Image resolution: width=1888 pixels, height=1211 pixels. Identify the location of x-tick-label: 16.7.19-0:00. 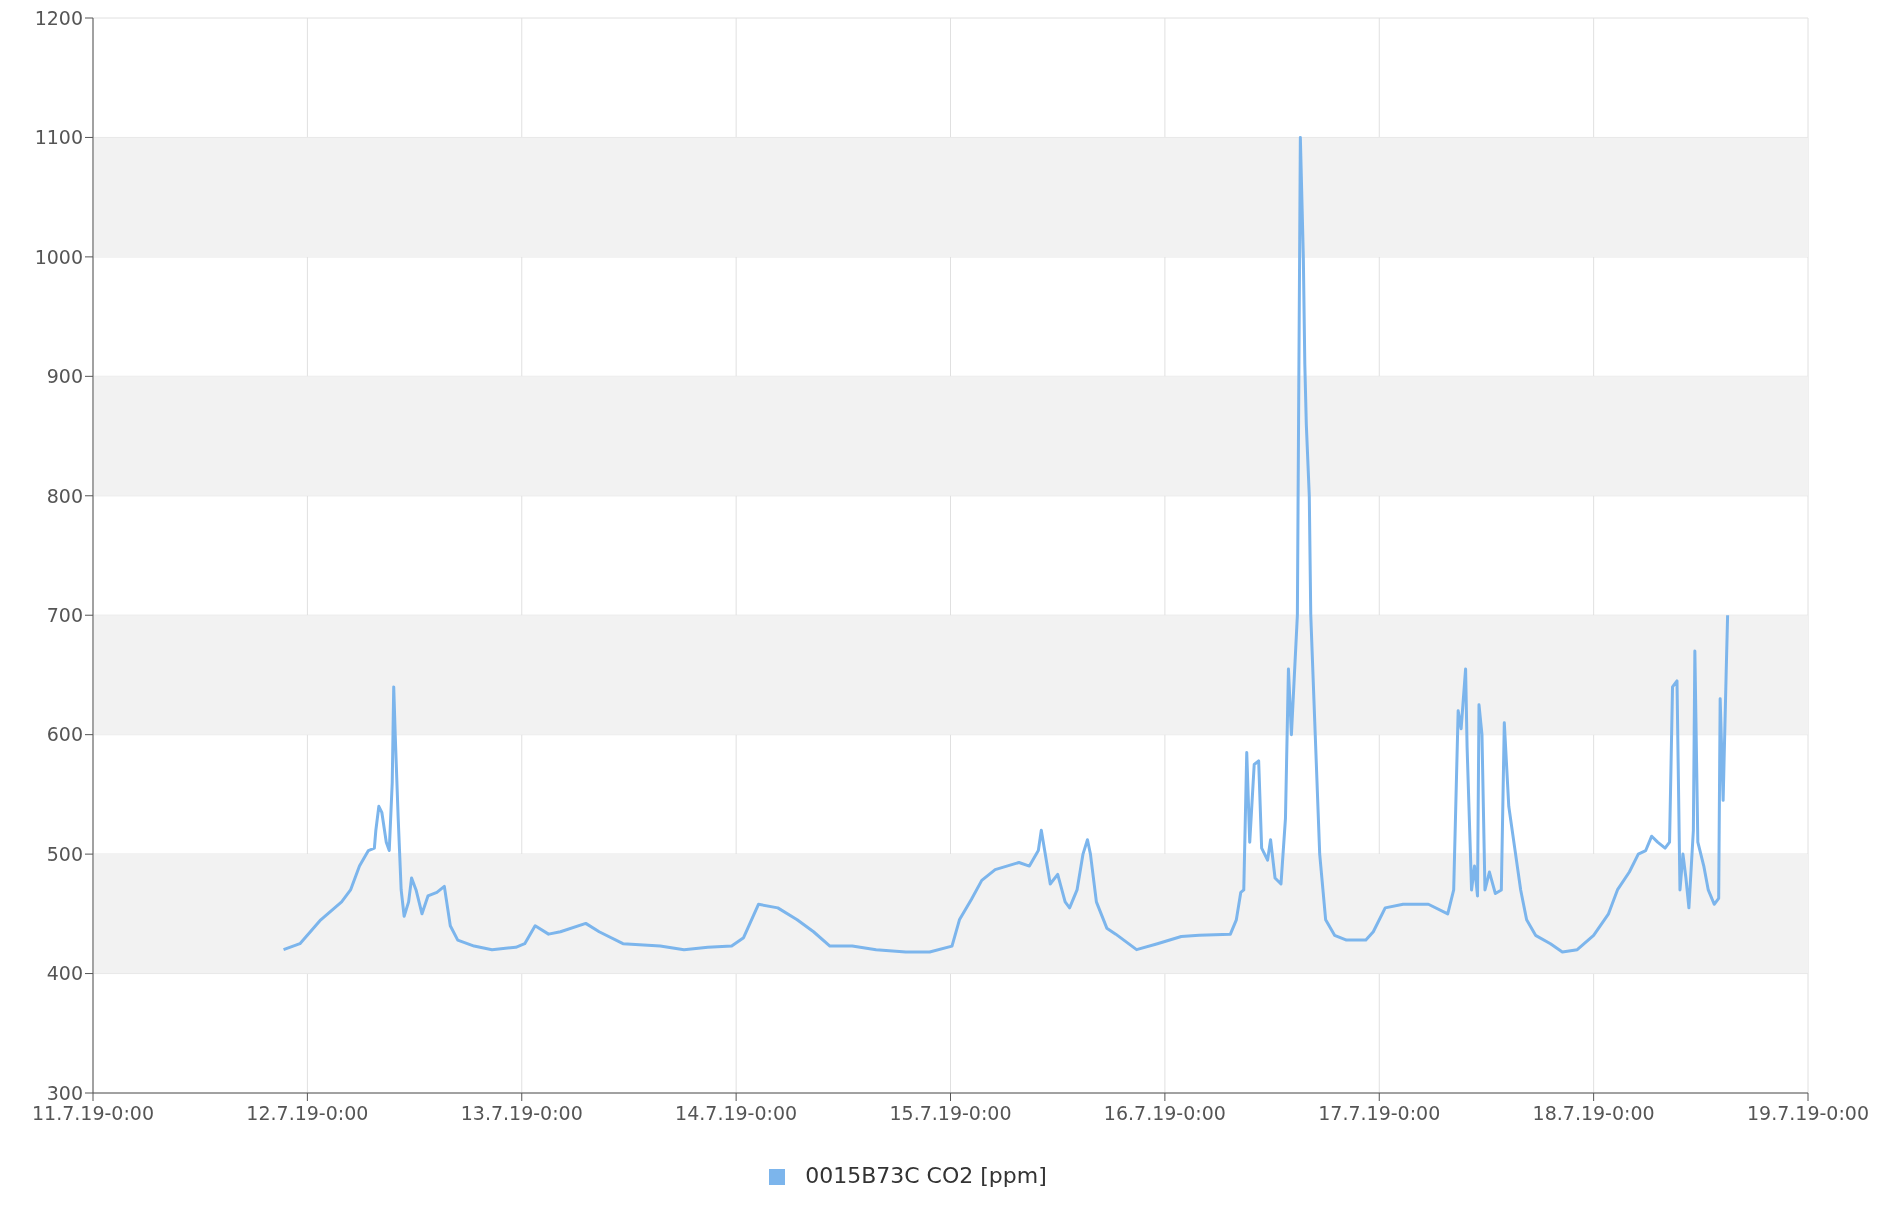
(1164, 1113).